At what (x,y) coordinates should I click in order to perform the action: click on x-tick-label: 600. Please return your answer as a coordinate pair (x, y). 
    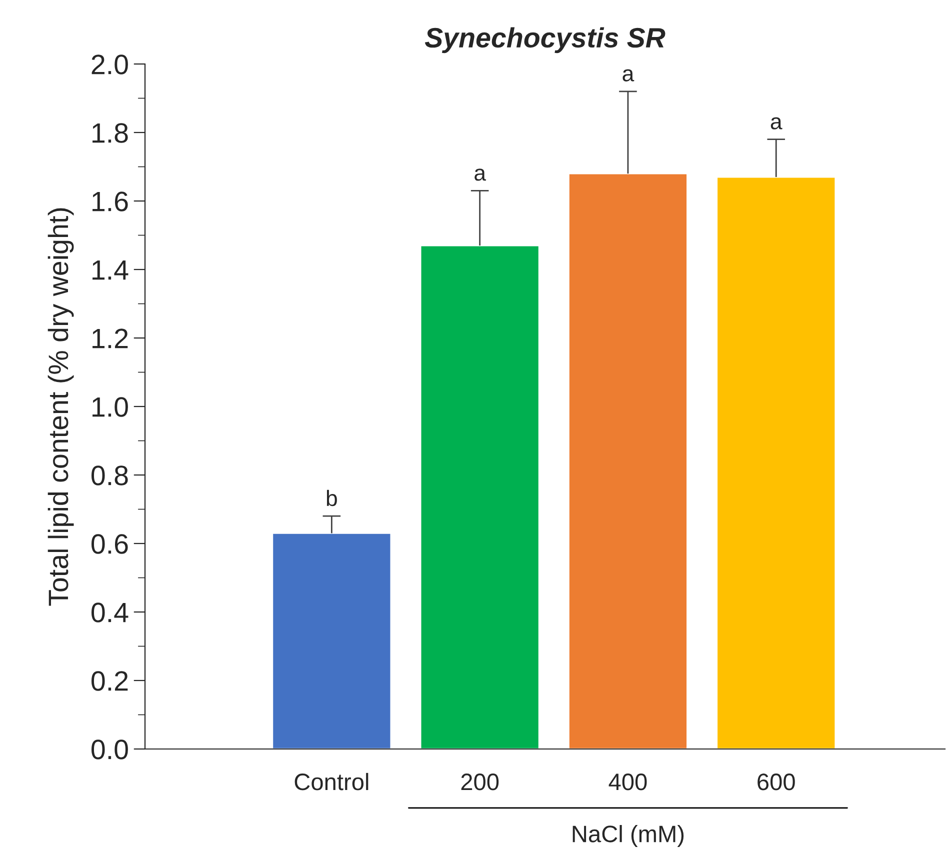
    Looking at the image, I should click on (776, 782).